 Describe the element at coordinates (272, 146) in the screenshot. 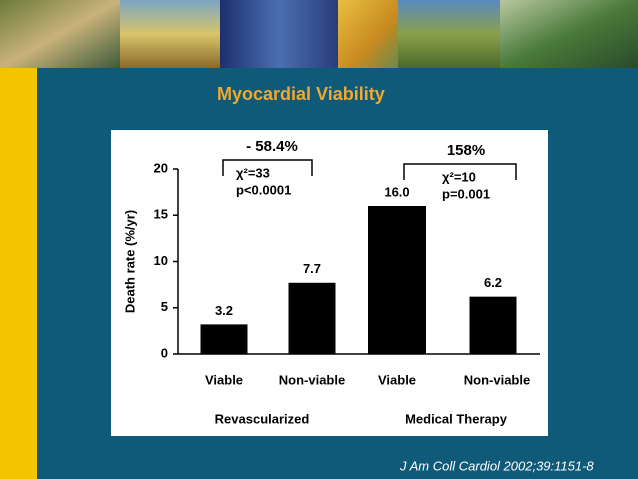

I see `change-label: - 58.4%` at that location.